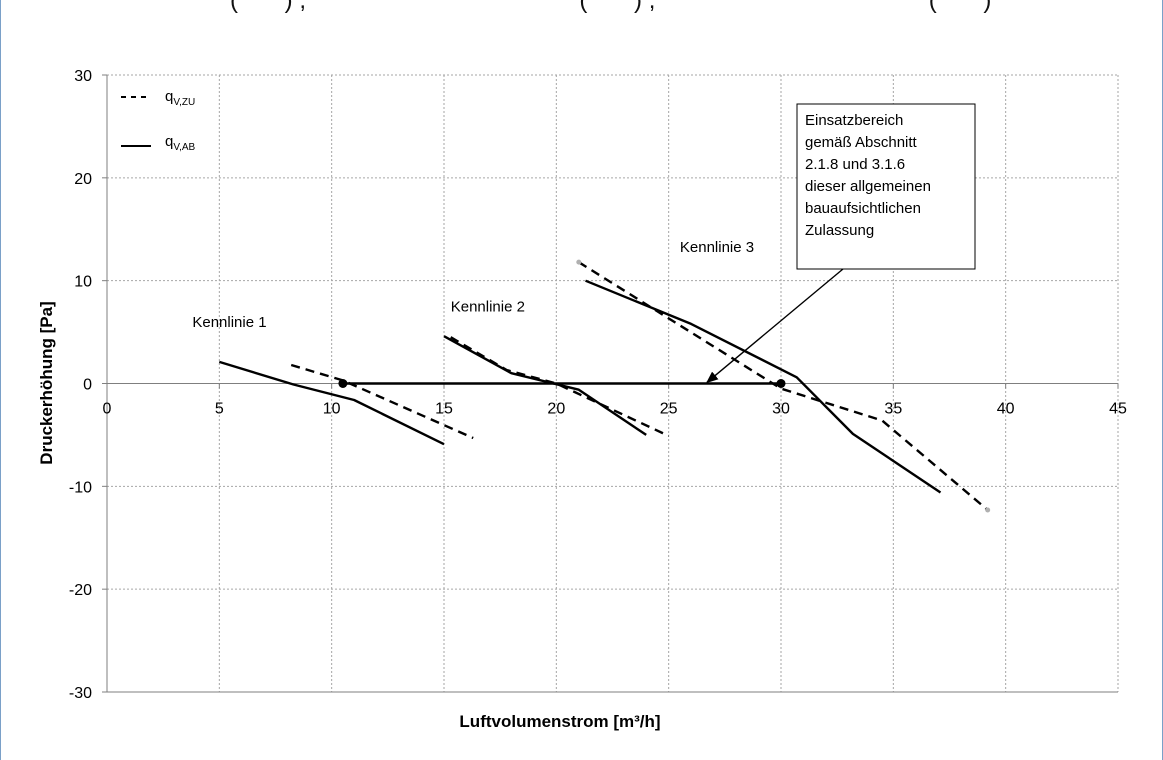 The image size is (1163, 760). I want to click on operating-range-start-dot, so click(343, 383).